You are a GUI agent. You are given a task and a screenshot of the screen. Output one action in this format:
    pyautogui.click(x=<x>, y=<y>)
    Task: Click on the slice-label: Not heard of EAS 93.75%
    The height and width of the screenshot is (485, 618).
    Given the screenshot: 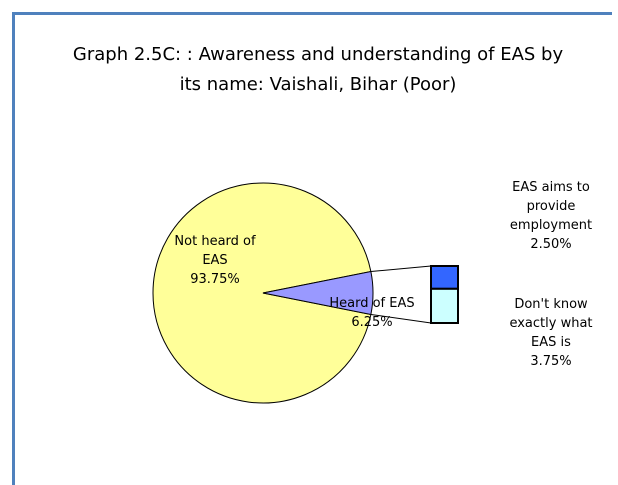 What is the action you would take?
    pyautogui.click(x=215, y=260)
    